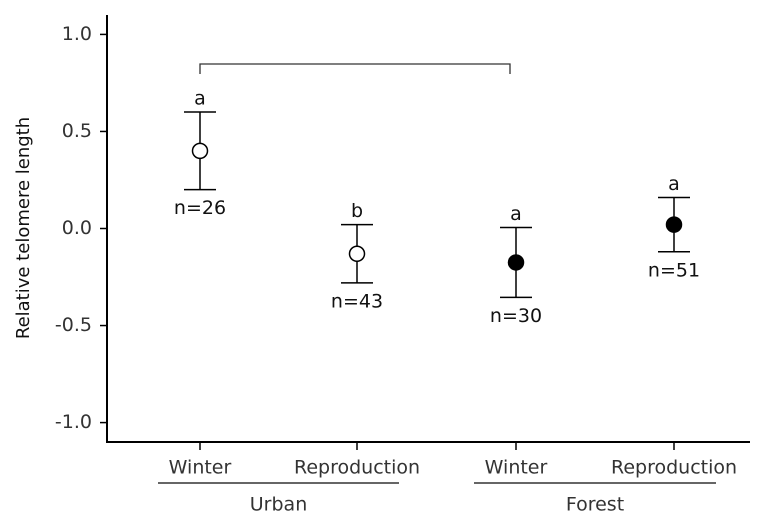 Image resolution: width=758 pixels, height=515 pixels. I want to click on bracket, so click(355, 68).